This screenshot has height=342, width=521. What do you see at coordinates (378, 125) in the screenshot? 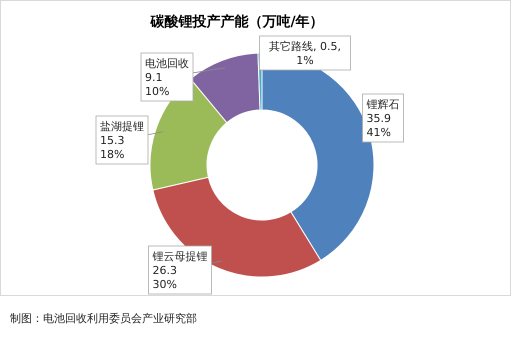
I see `data-label: 35.9 41%` at bounding box center [378, 125].